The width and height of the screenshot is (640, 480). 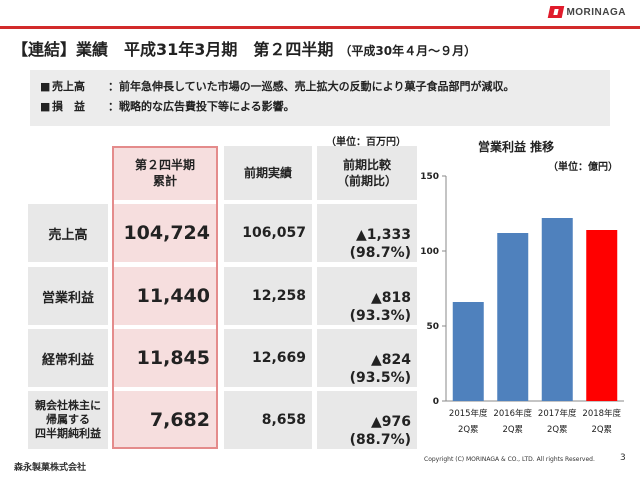 I want to click on row-label: 親会社株主に 帰属する 四半期純利益, so click(x=68, y=420).